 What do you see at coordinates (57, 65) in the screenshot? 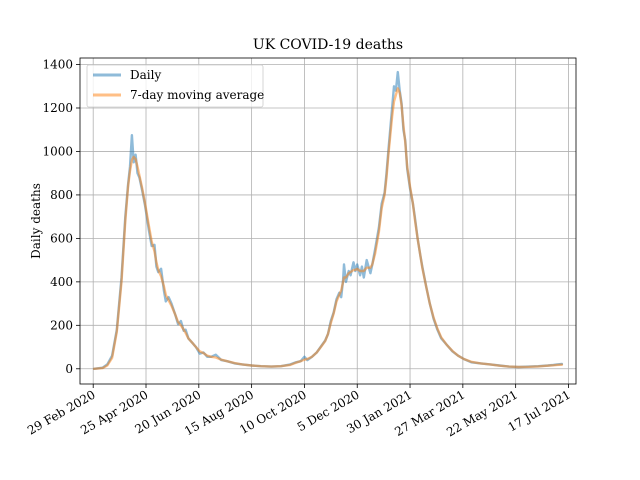
I see `y-tick-label: 1400` at bounding box center [57, 65].